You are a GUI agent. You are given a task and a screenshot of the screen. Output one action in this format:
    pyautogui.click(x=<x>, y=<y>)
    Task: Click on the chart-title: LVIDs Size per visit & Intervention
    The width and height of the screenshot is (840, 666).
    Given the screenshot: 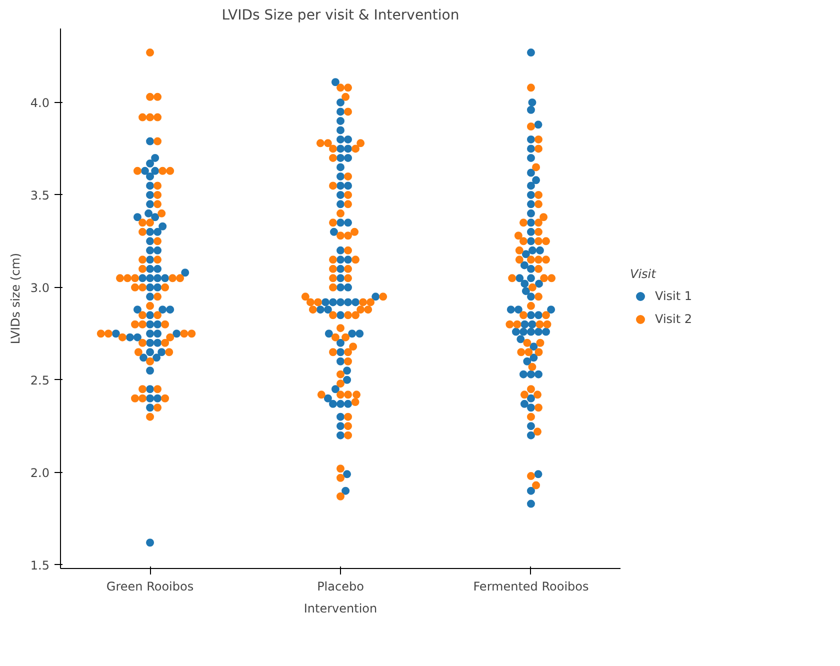 What is the action you would take?
    pyautogui.click(x=341, y=16)
    